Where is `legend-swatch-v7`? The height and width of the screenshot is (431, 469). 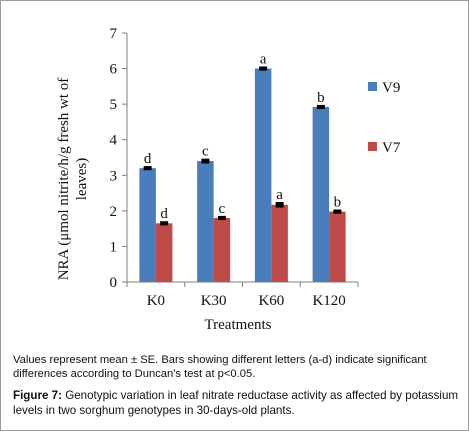
legend-swatch-v7 is located at coordinates (372, 146).